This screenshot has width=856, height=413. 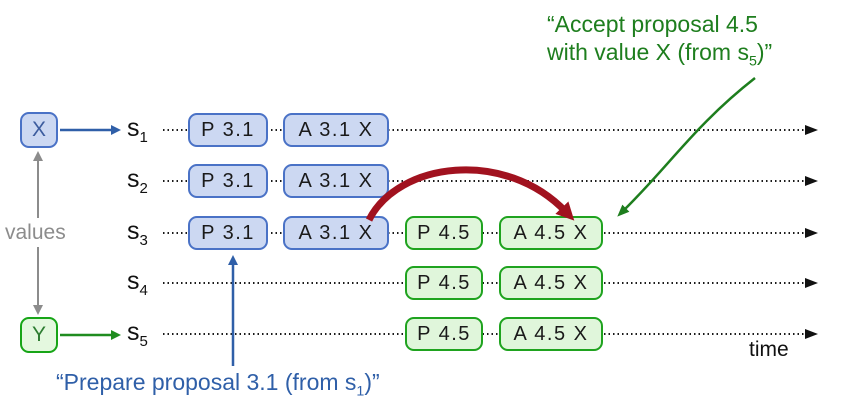 I want to click on value-x-label: X, so click(x=38, y=129).